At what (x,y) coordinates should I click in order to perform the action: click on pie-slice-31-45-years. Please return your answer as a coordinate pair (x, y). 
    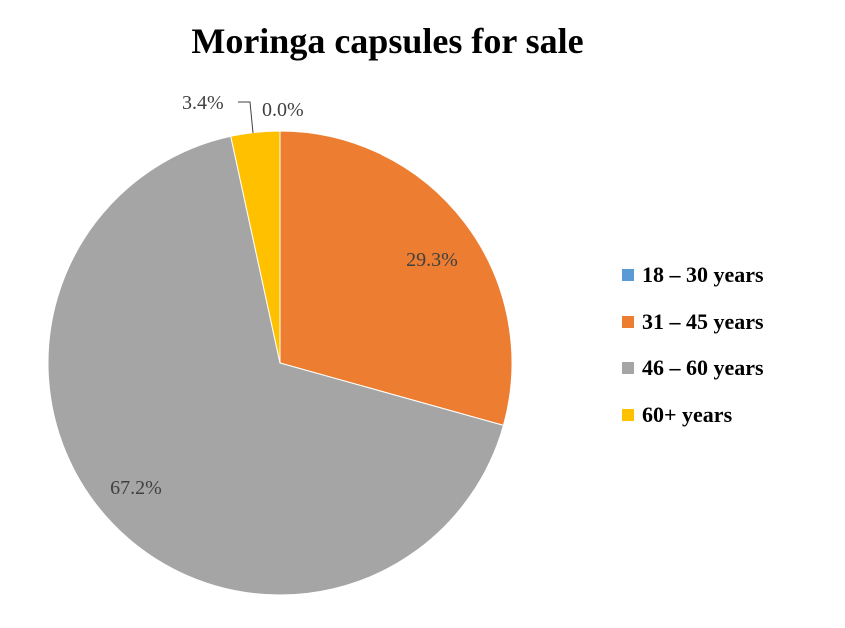
    Looking at the image, I should click on (396, 278).